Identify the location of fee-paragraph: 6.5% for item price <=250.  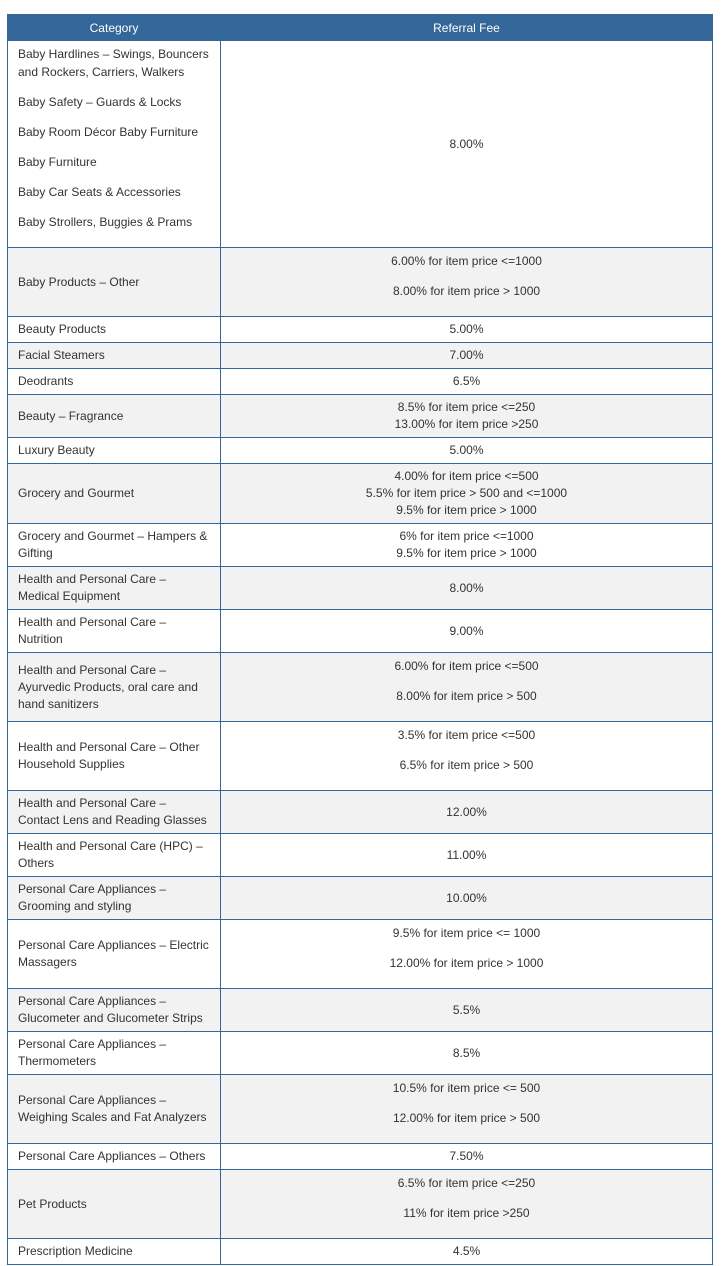
(466, 1183).